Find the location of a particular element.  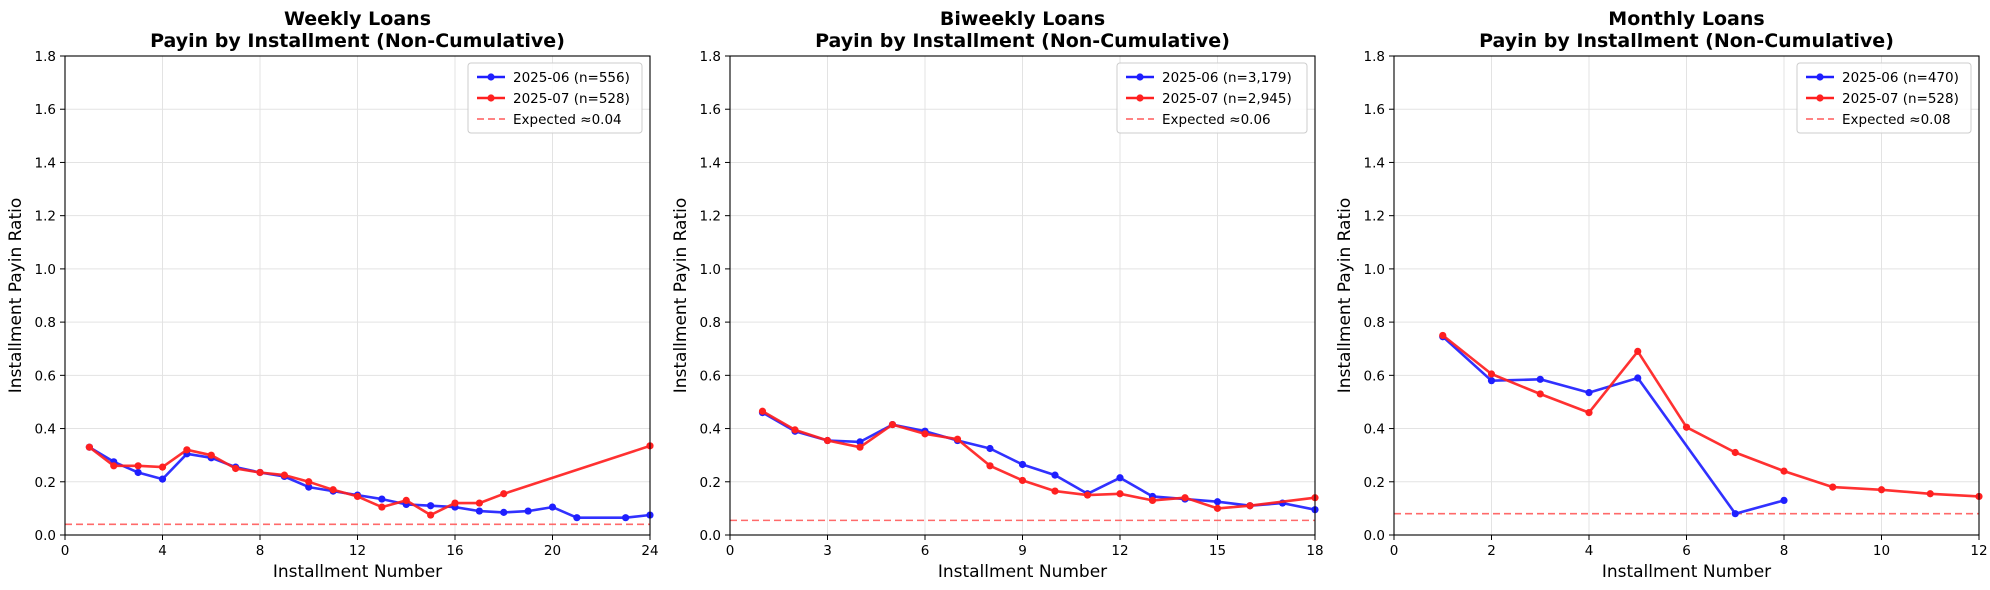

y-tick-label: 0.6 is located at coordinates (45, 376).